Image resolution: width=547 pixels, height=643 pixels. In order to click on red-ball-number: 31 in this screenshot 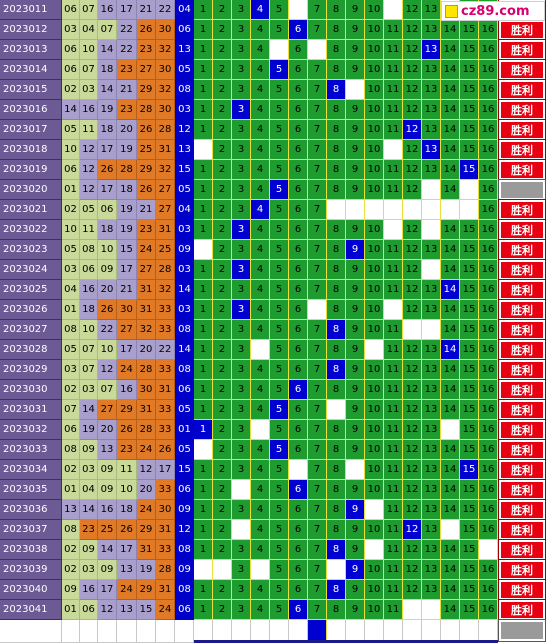, I will do `click(146, 290)`.